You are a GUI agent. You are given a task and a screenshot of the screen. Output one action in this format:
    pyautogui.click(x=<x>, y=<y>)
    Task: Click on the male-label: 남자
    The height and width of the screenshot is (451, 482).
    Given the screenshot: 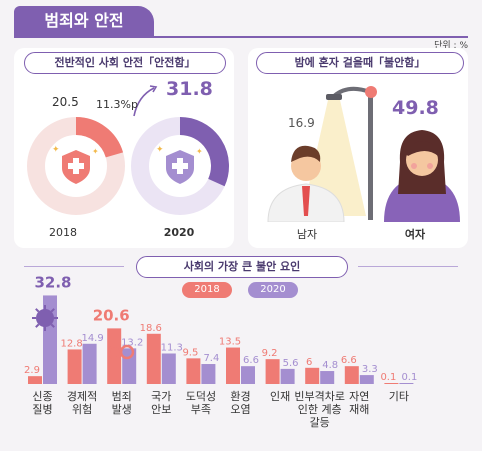 What is the action you would take?
    pyautogui.click(x=307, y=234)
    